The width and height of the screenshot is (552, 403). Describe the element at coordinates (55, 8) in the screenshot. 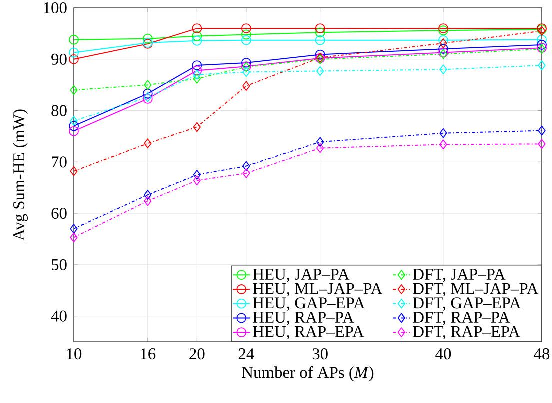

I see `y-tick-label: 100` at that location.